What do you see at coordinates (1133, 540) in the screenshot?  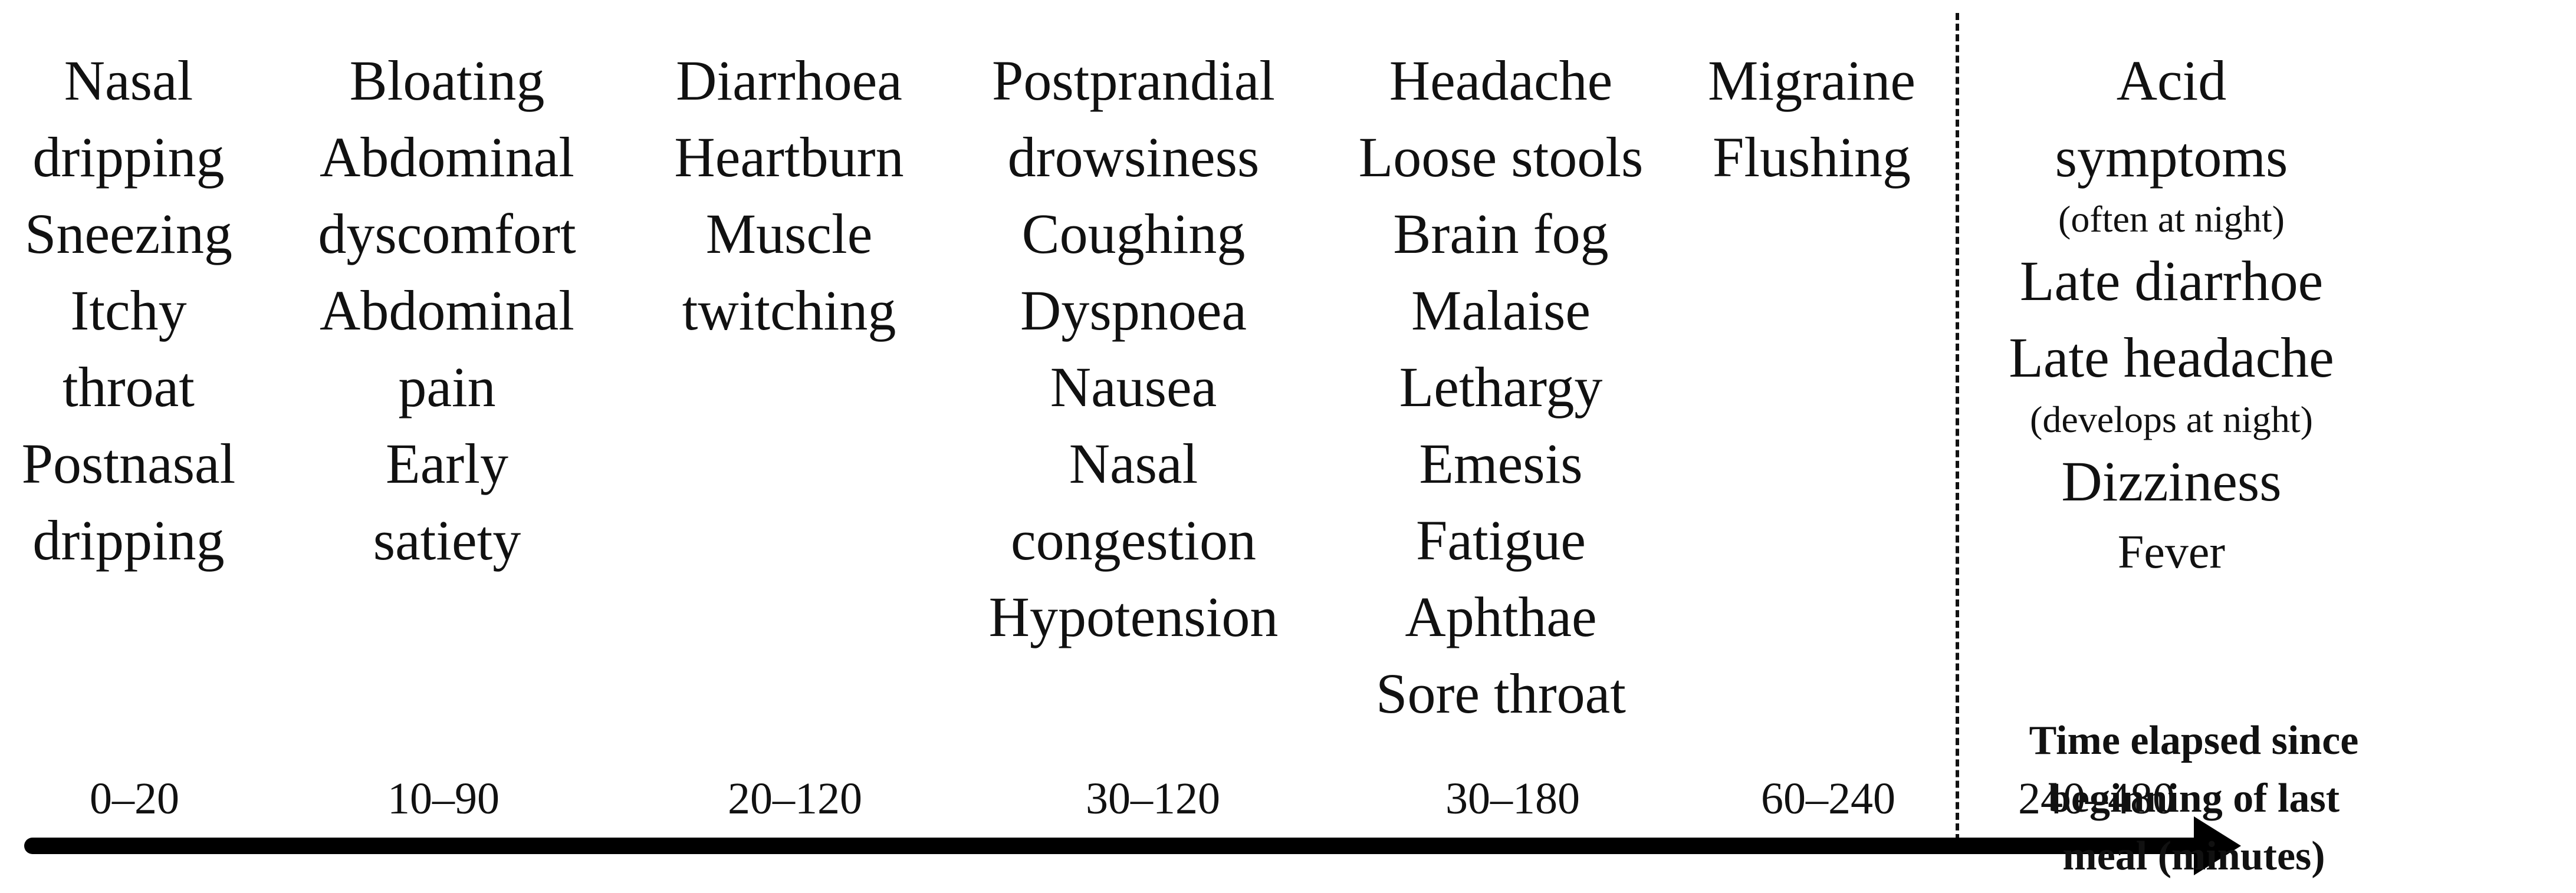 I see `symptom-label: congestion` at bounding box center [1133, 540].